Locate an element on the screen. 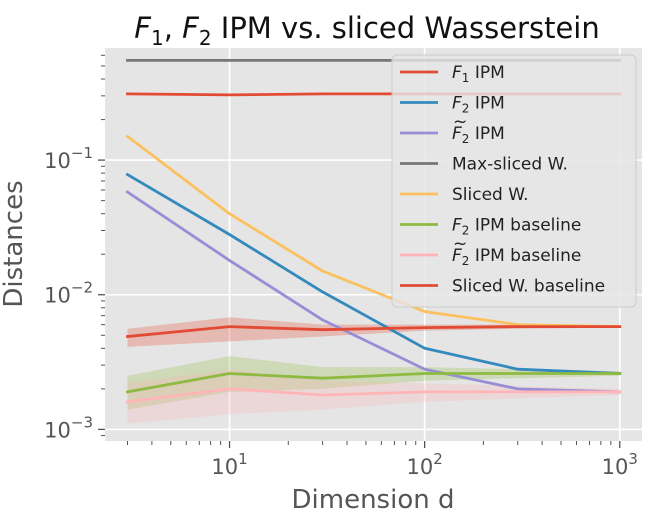  title-part: IPM vs. sliced Wasserstein is located at coordinates (406, 28).